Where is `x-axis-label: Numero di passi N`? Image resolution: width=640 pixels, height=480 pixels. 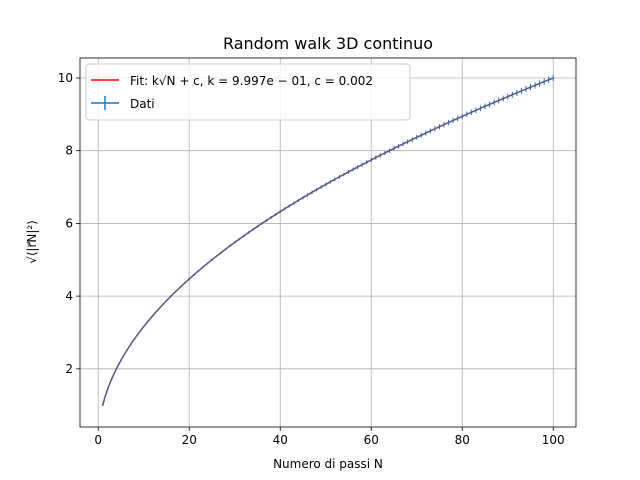
x-axis-label: Numero di passi N is located at coordinates (328, 464).